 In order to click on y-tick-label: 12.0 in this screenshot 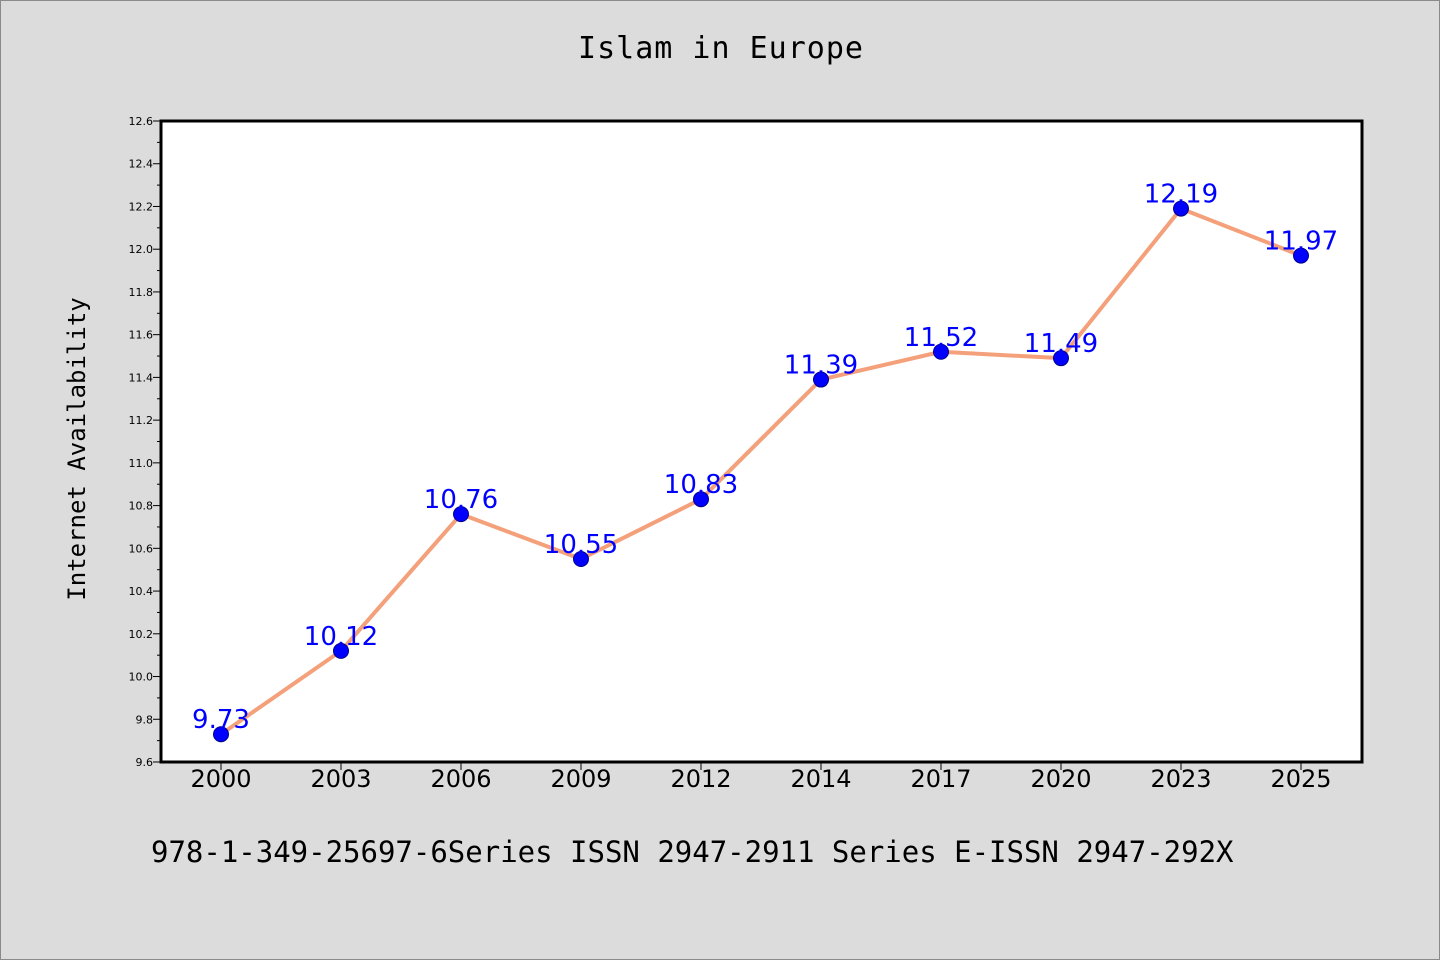, I will do `click(141, 249)`.